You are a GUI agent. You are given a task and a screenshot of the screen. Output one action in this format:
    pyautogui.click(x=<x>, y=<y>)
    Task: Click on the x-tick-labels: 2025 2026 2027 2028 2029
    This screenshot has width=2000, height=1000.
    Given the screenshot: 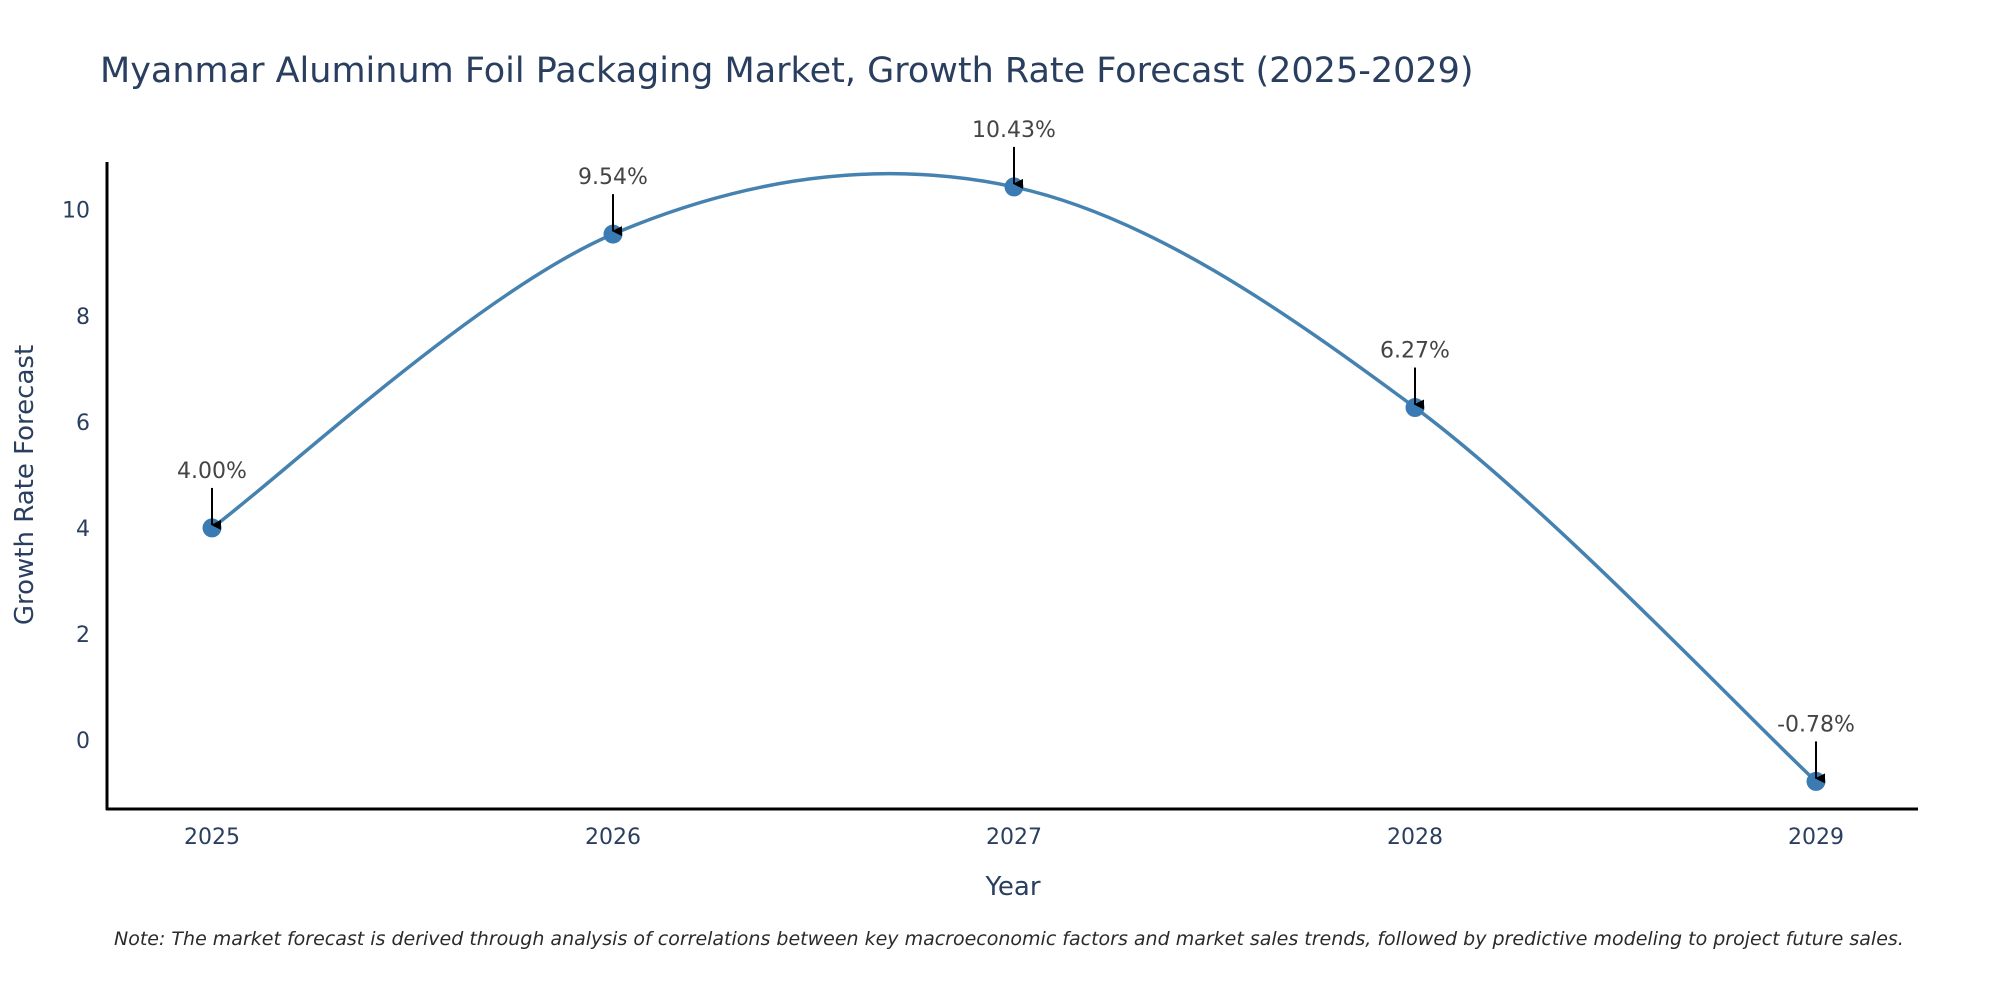 What is the action you would take?
    pyautogui.click(x=1014, y=837)
    